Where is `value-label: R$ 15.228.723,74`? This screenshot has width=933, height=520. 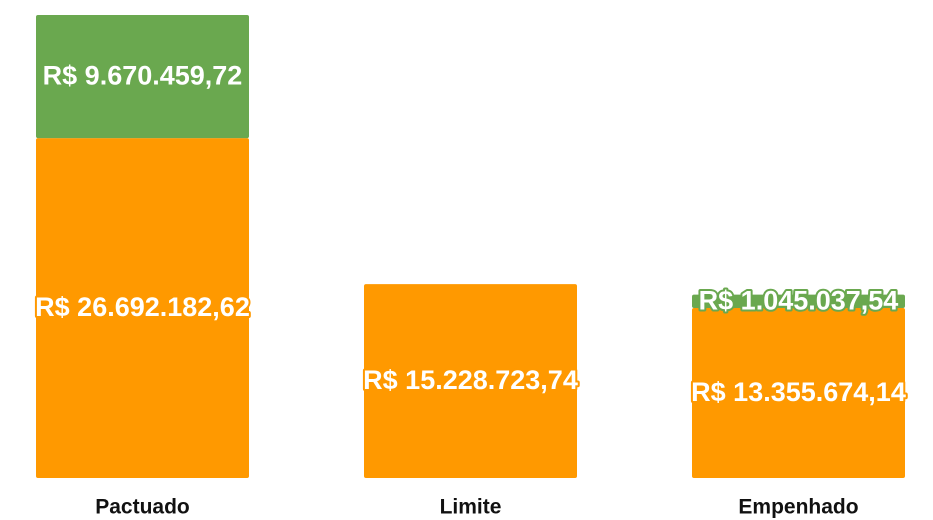
value-label: R$ 15.228.723,74 is located at coordinates (470, 380).